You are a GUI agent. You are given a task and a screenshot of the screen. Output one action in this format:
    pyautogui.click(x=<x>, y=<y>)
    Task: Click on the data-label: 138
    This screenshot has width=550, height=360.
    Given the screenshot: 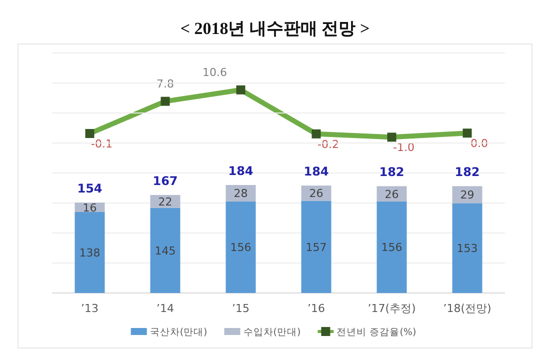 What is the action you would take?
    pyautogui.click(x=89, y=253)
    